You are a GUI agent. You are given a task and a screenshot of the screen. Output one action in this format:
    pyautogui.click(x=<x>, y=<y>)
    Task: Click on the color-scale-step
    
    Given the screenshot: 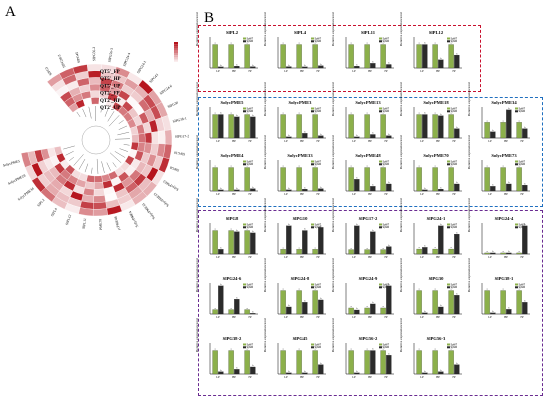 What is the action you would take?
    pyautogui.click(x=176, y=51)
    